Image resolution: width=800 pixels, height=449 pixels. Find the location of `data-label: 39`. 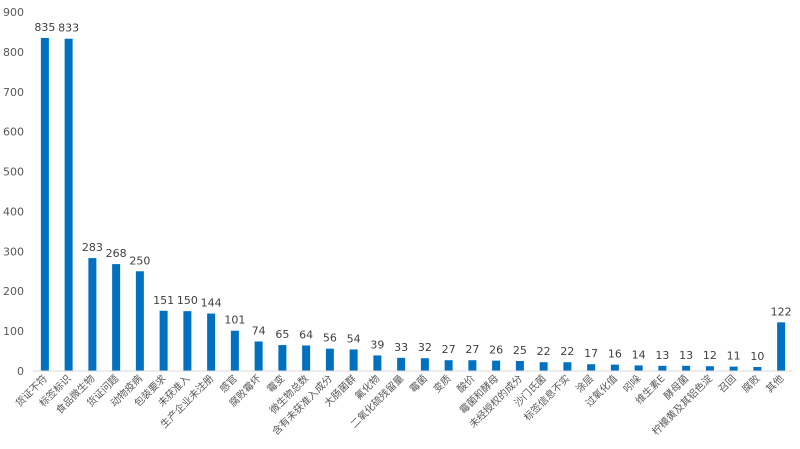

data-label: 39 is located at coordinates (377, 344).